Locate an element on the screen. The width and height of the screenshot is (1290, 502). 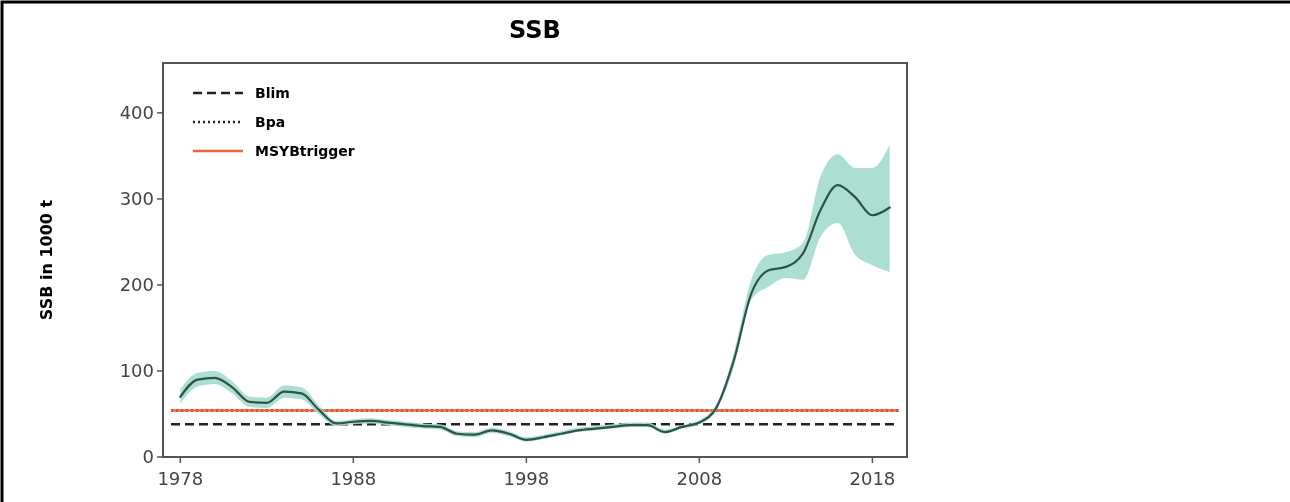
legend-label: Blim is located at coordinates (272, 92).